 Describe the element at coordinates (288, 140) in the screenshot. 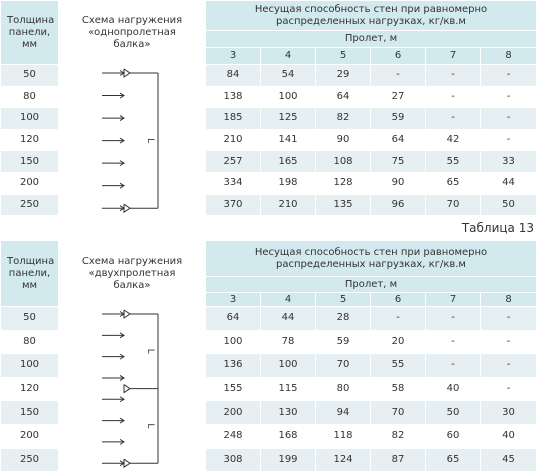

I see `value-cell: 141` at that location.